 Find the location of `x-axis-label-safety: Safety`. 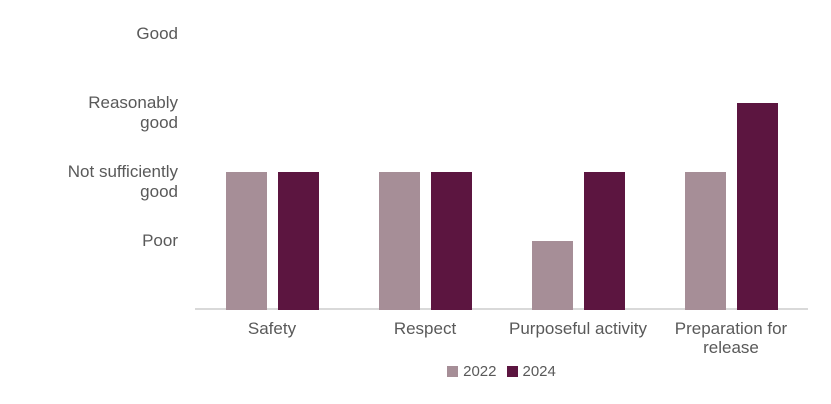

x-axis-label-safety: Safety is located at coordinates (272, 328).